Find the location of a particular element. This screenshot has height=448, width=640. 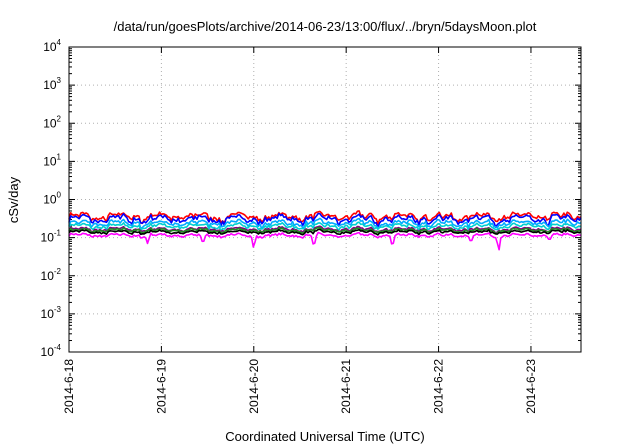

y-tick-label: 10³ is located at coordinates (52, 84).